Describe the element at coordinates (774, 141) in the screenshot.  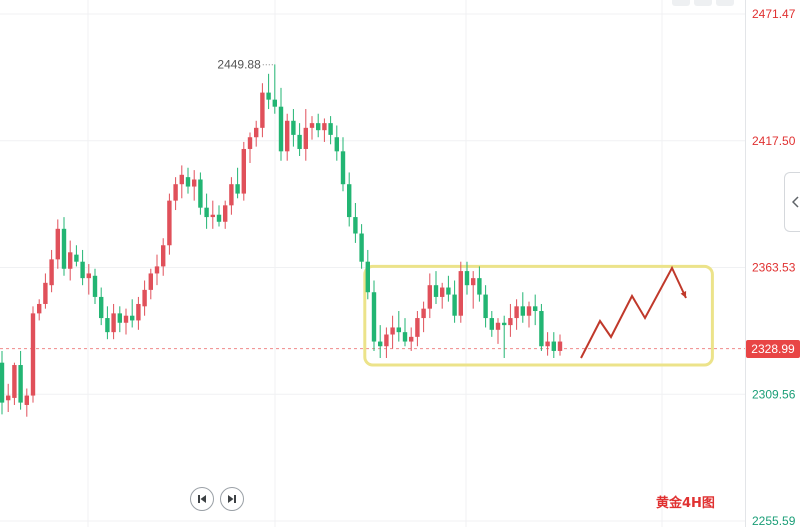
I see `price-axis-label: 2417.50` at that location.